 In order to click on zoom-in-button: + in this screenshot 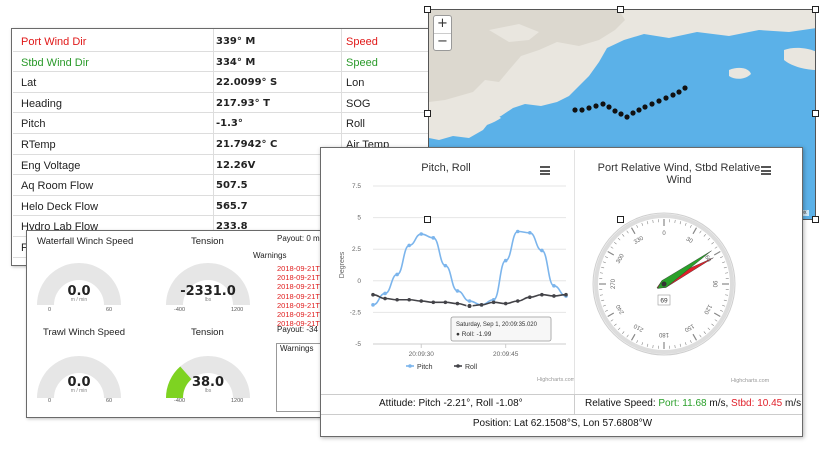, I will do `click(442, 23)`.